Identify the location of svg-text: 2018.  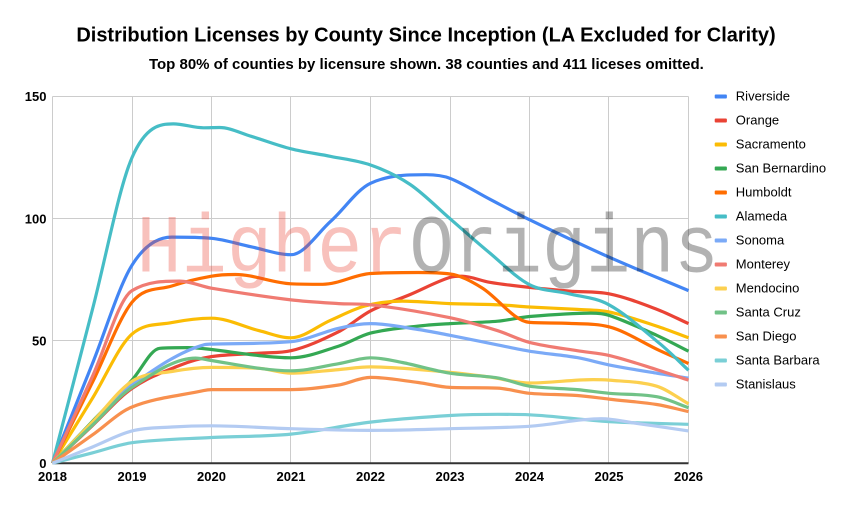
(52, 476).